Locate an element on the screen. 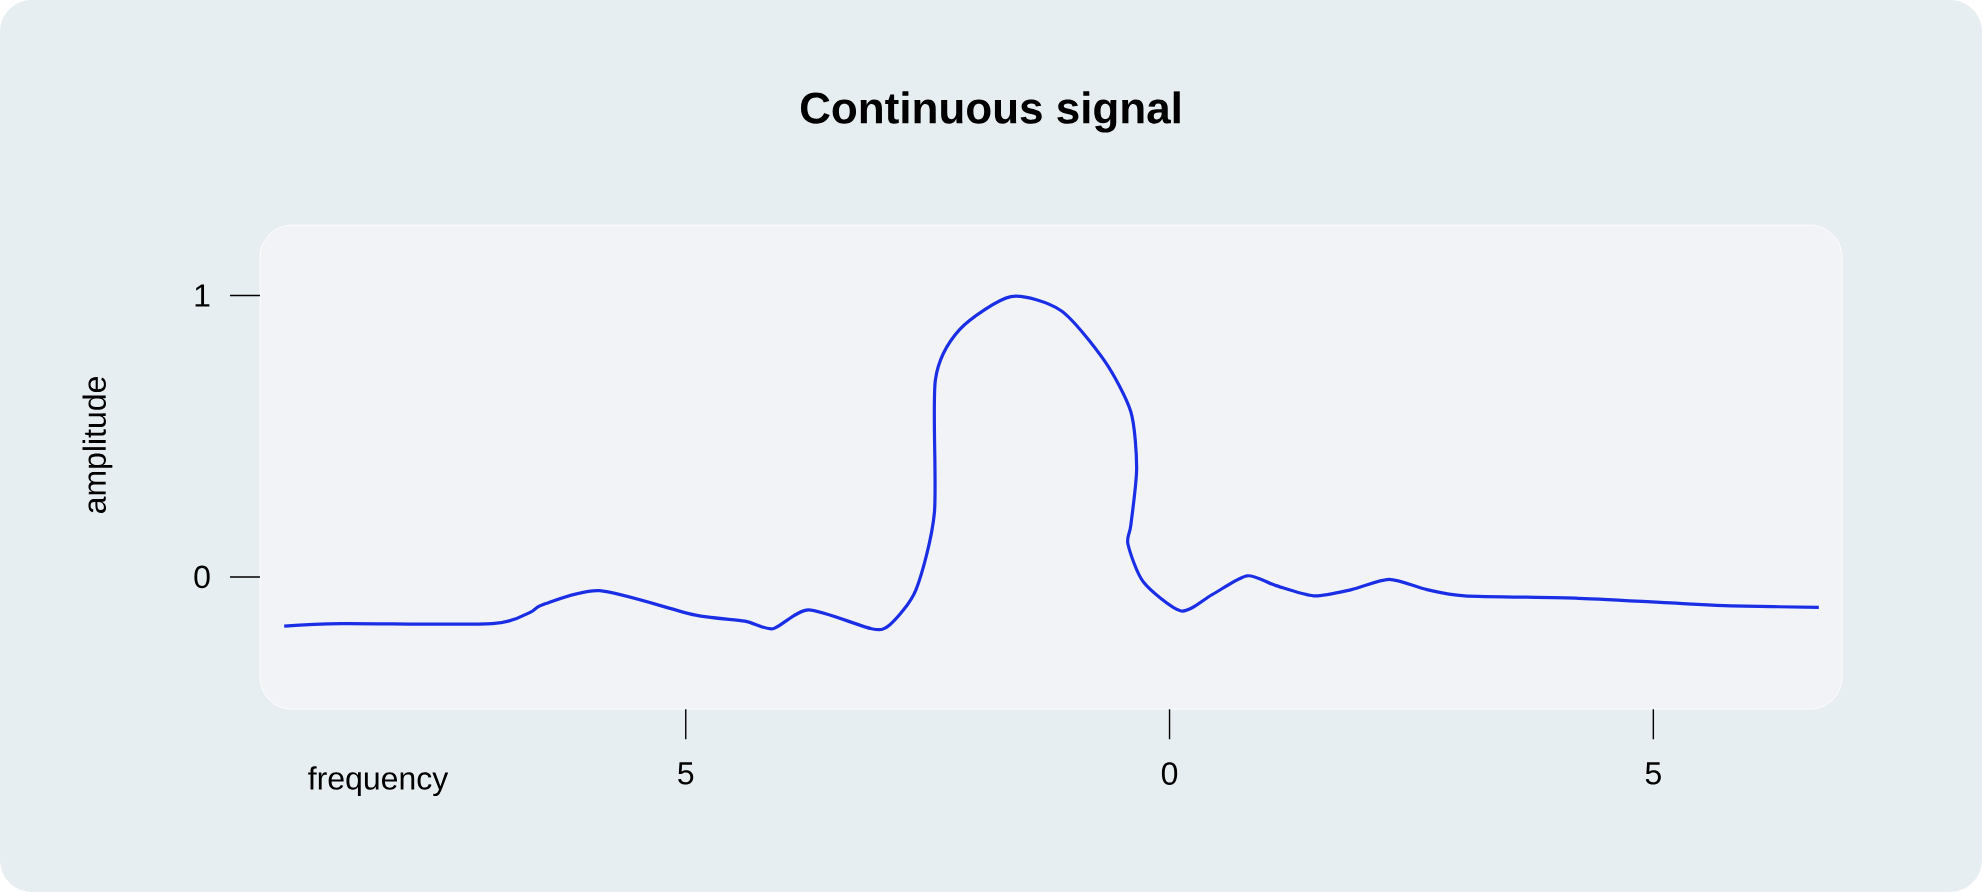 This screenshot has height=892, width=1982. chart-title: Continuous signal is located at coordinates (990, 112).